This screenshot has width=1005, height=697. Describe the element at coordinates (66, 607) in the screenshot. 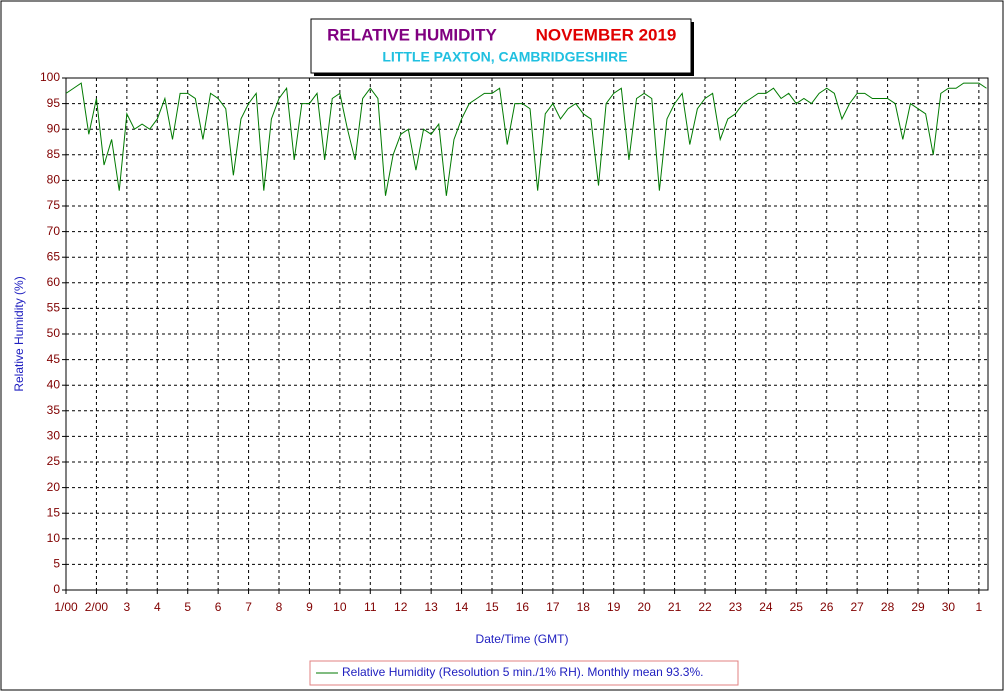

I see `x-tick-label: 1/00` at that location.